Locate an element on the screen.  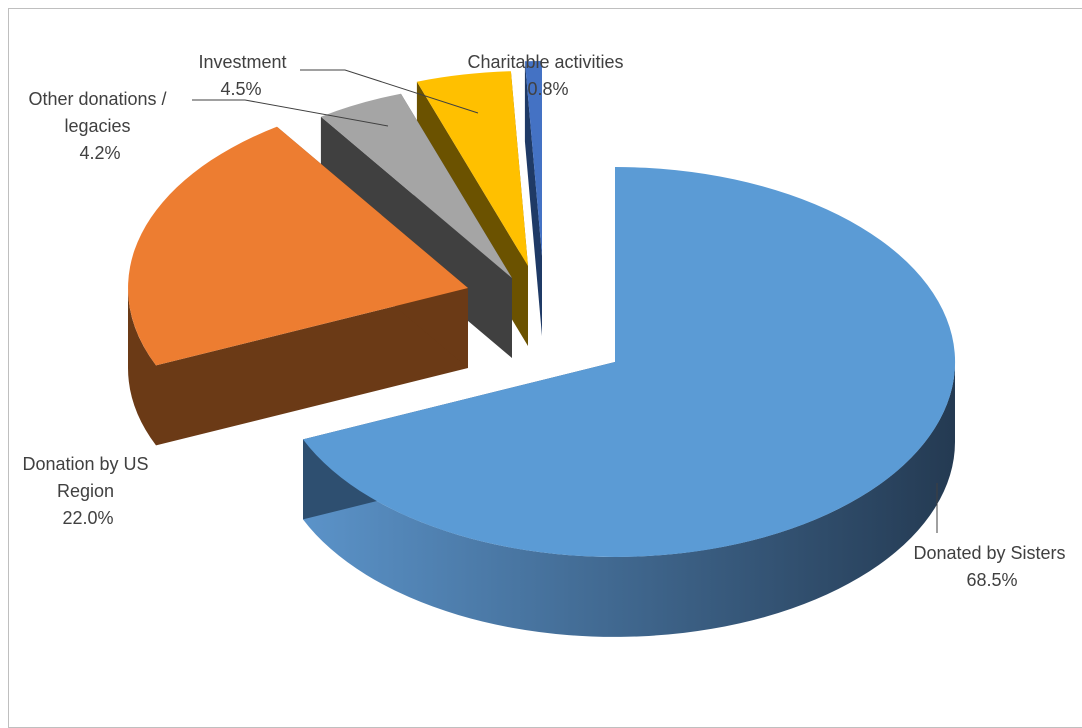
label-us-region: Donation by US Region 22.0% is located at coordinates (87, 491).